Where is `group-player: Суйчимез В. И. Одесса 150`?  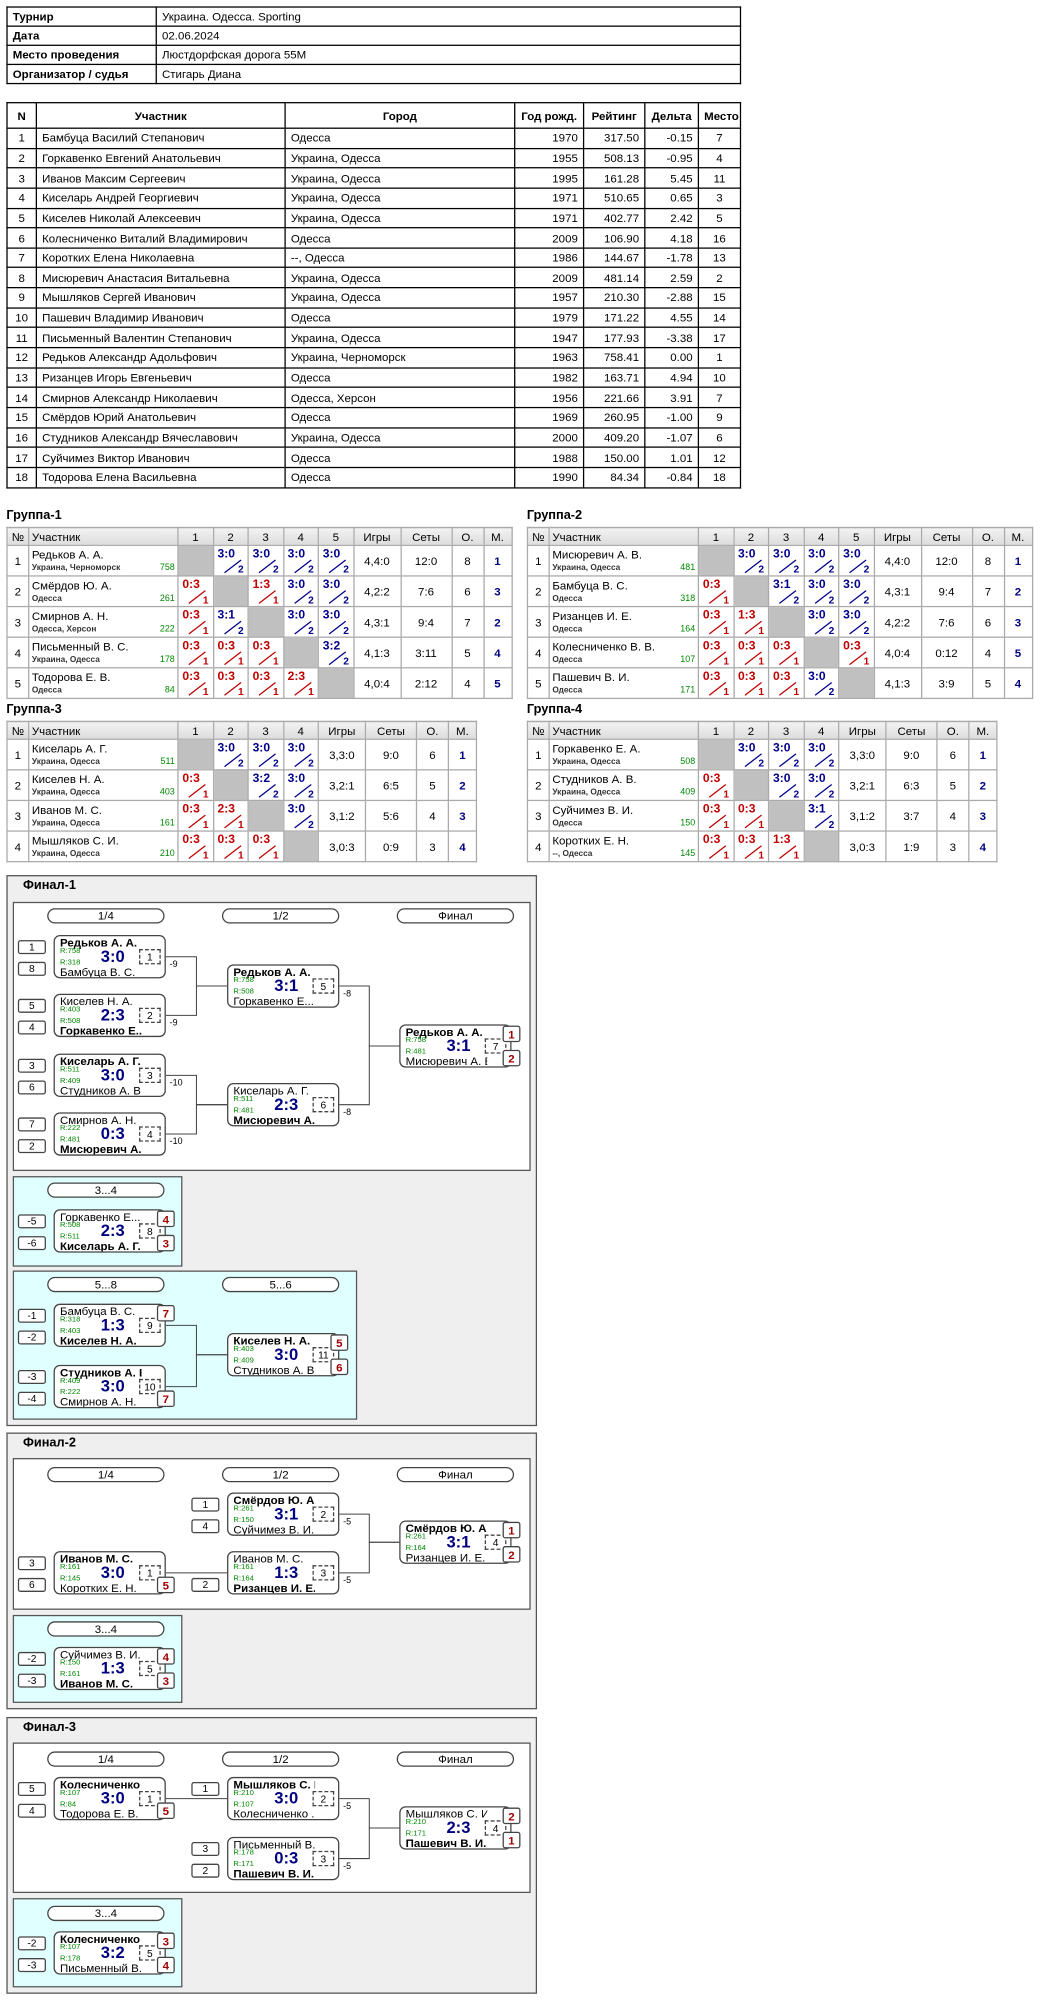 group-player: Суйчимез В. И. Одесса 150 is located at coordinates (624, 815).